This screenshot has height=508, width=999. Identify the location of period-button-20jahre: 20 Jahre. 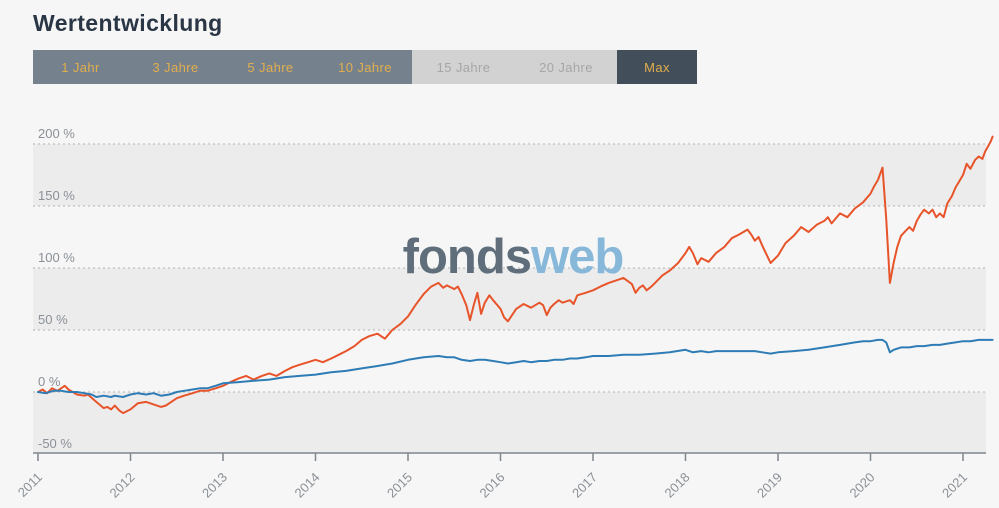
(566, 67).